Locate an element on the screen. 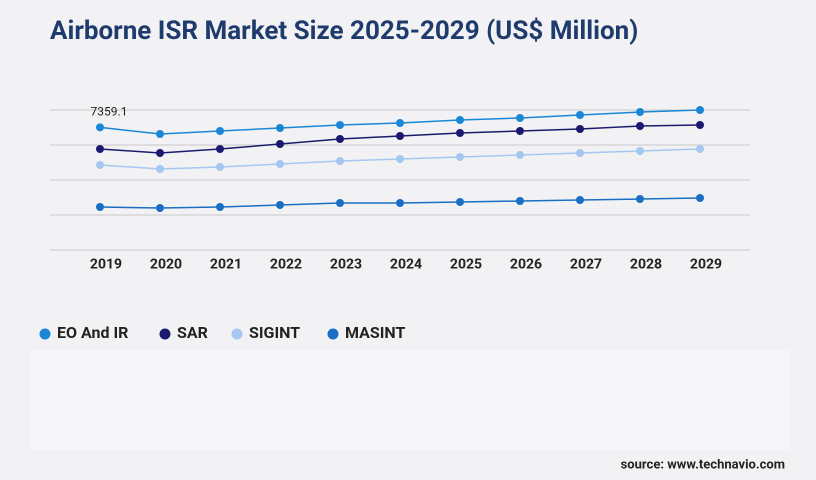 The image size is (816, 480). x-tick-label: 2029 is located at coordinates (706, 265).